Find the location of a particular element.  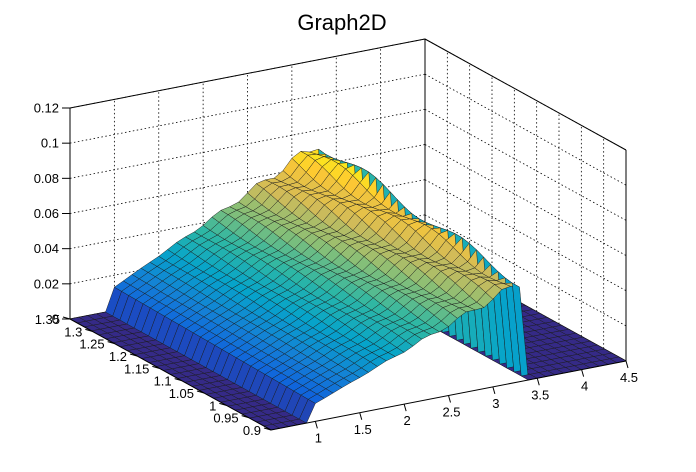

y-tick-label: 1.05 is located at coordinates (181, 393).